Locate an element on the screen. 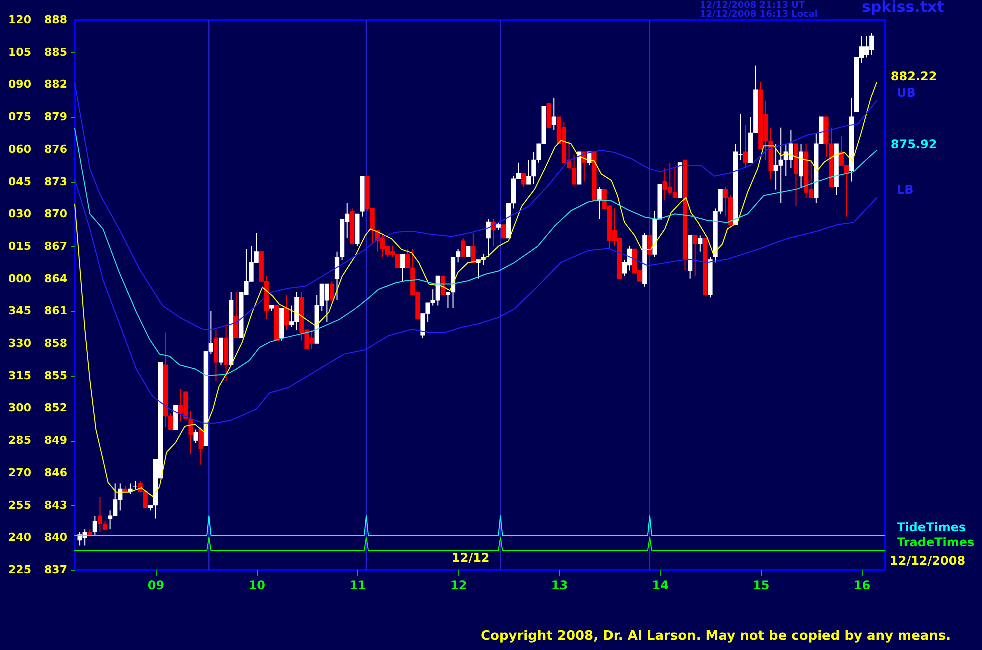  y3-tick-label: 015 is located at coordinates (20, 246).